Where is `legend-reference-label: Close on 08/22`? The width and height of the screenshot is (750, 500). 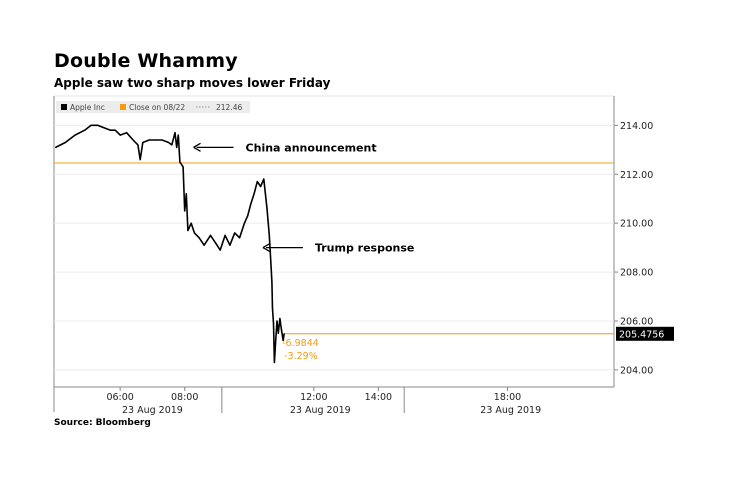 legend-reference-label: Close on 08/22 is located at coordinates (157, 107).